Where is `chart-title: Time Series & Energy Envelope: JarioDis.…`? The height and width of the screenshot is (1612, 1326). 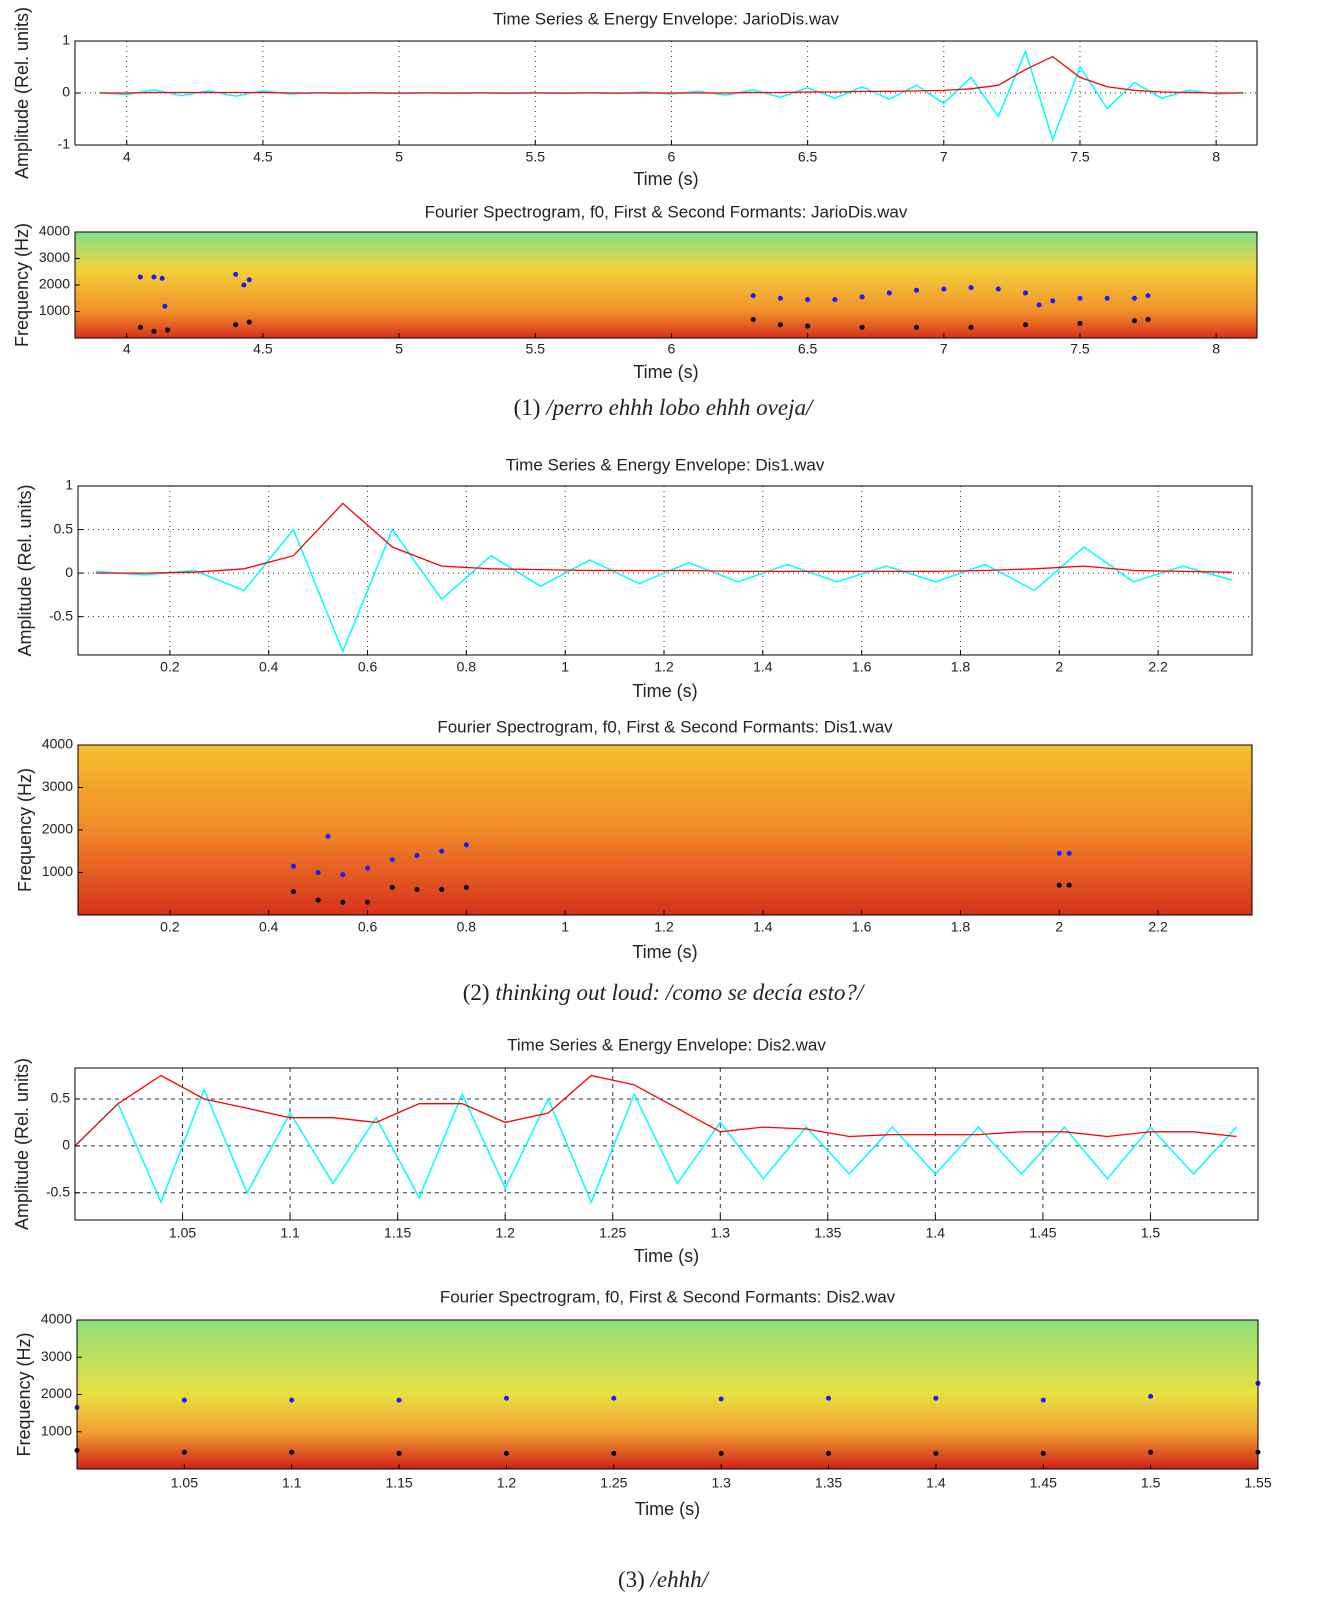
chart-title: Time Series & Energy Envelope: JarioDis.… is located at coordinates (666, 18).